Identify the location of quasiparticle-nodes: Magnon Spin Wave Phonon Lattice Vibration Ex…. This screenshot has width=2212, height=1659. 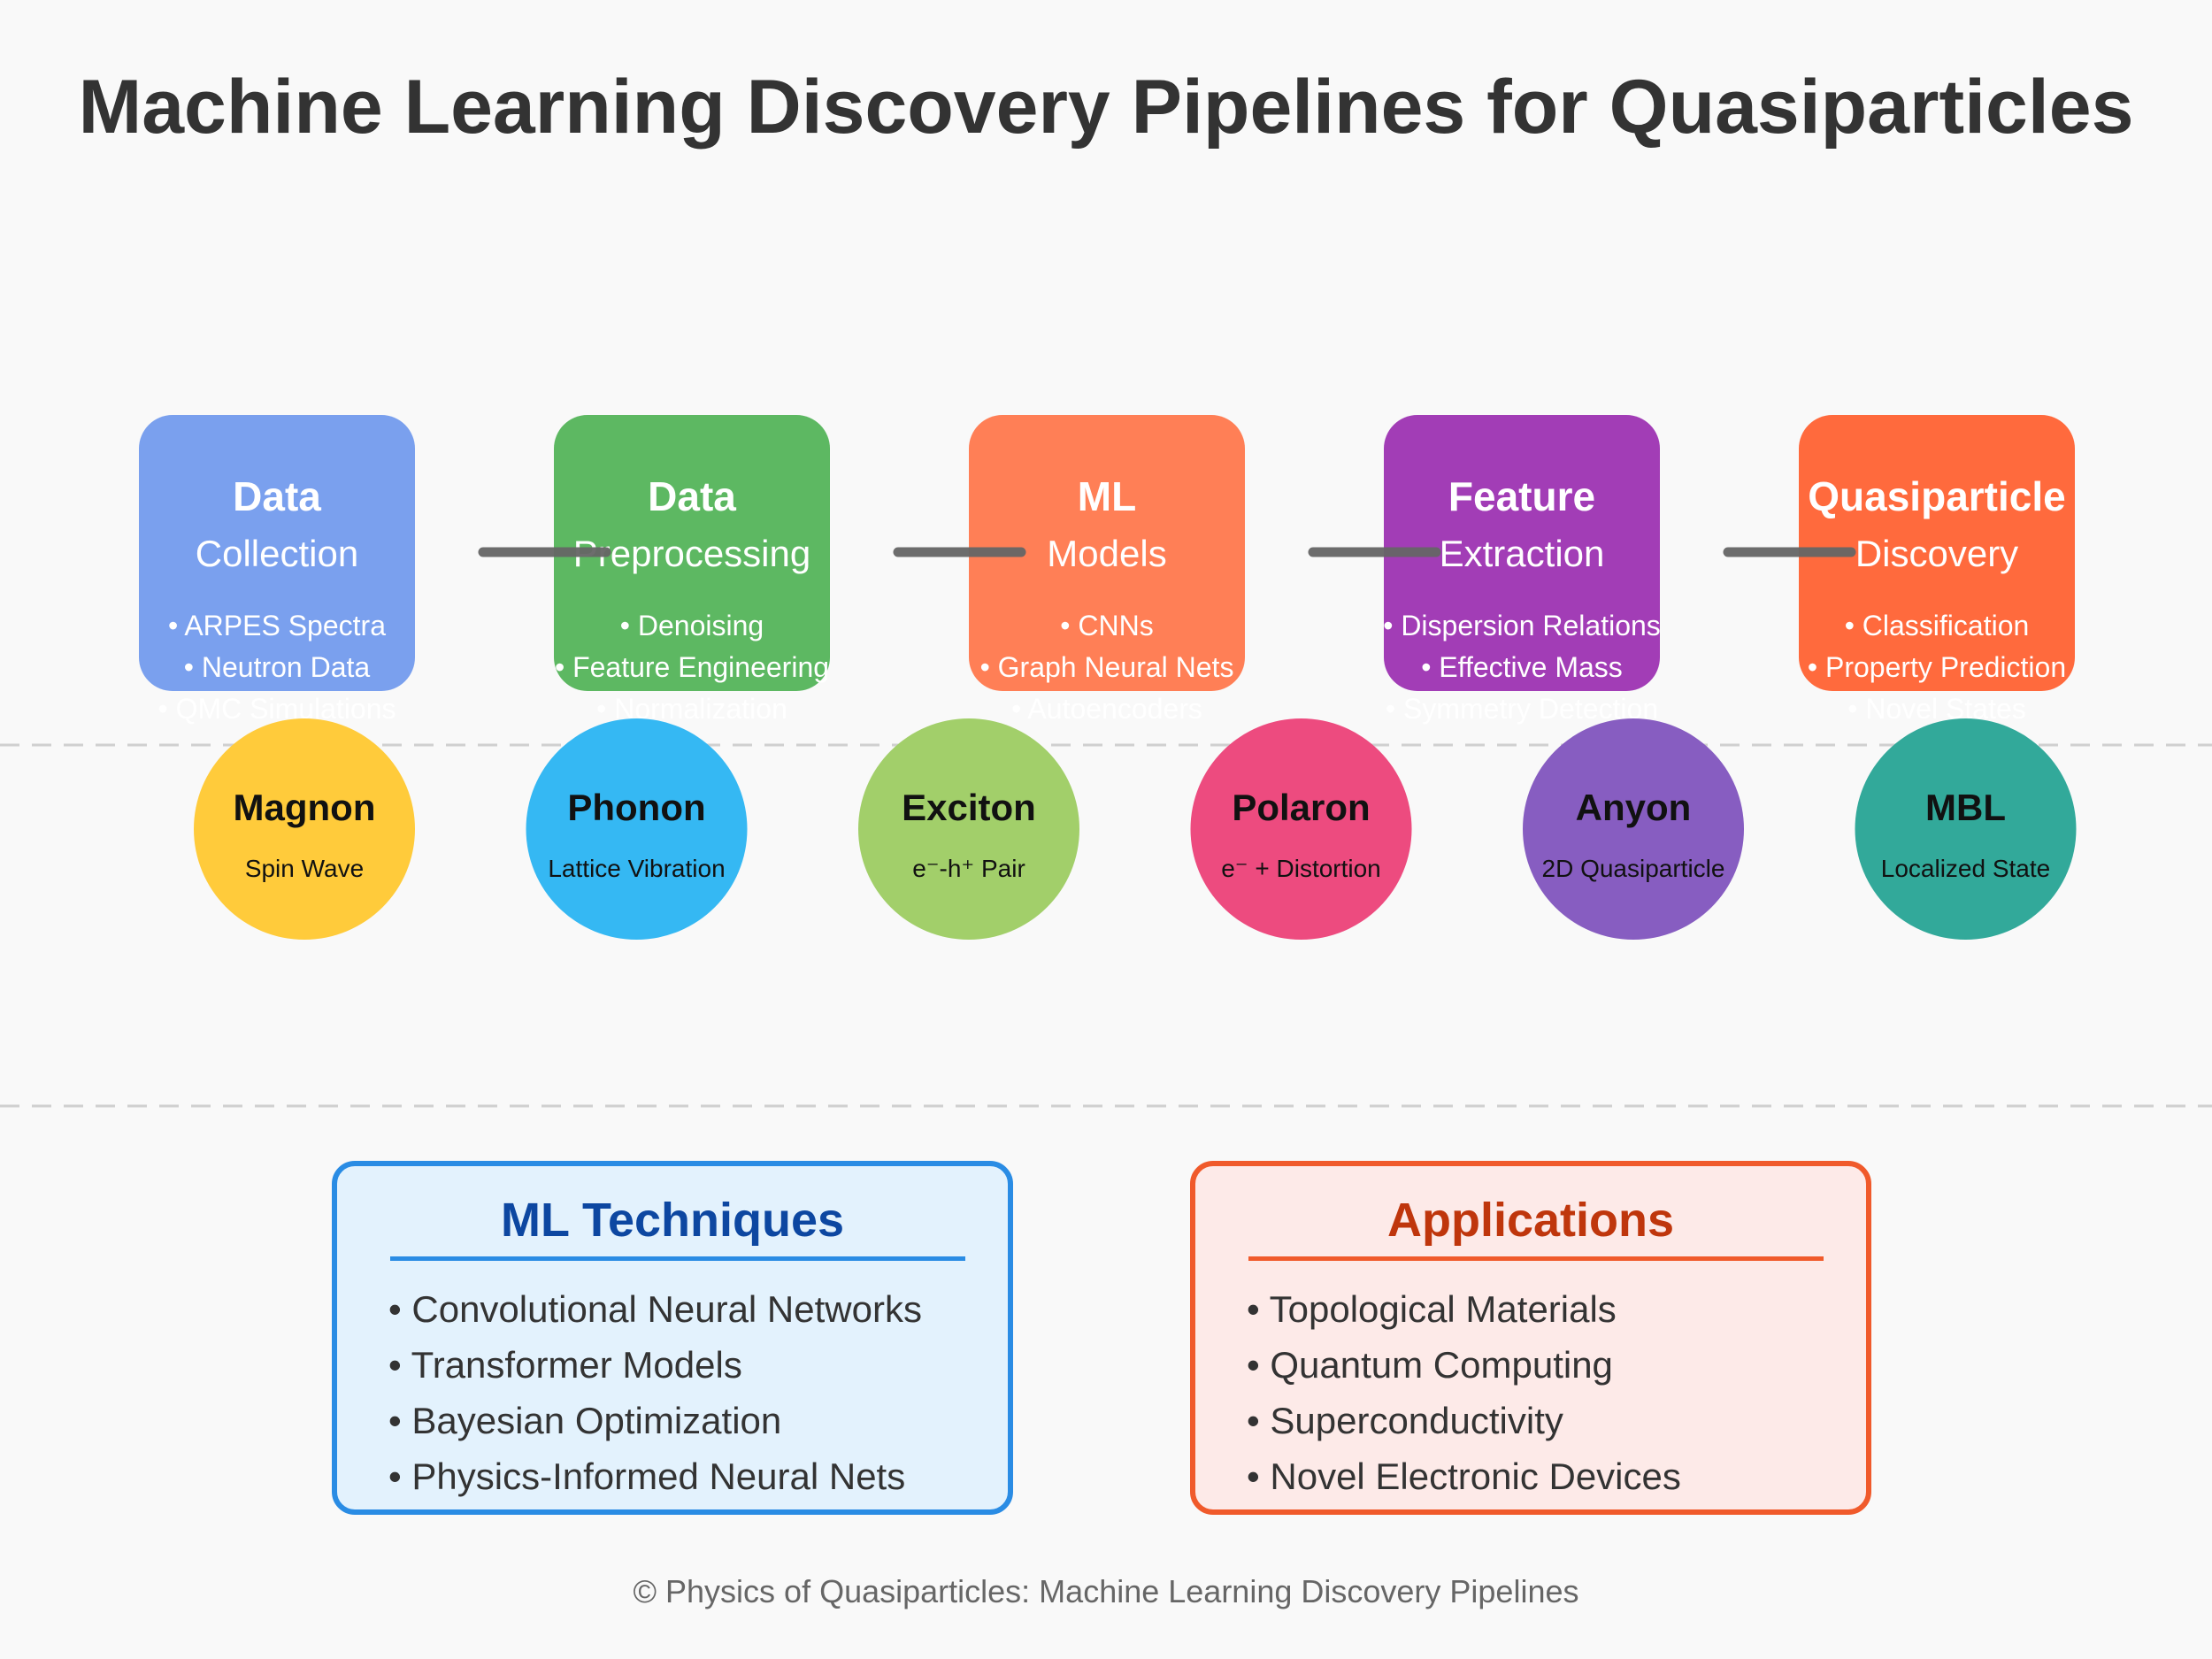
(1135, 829).